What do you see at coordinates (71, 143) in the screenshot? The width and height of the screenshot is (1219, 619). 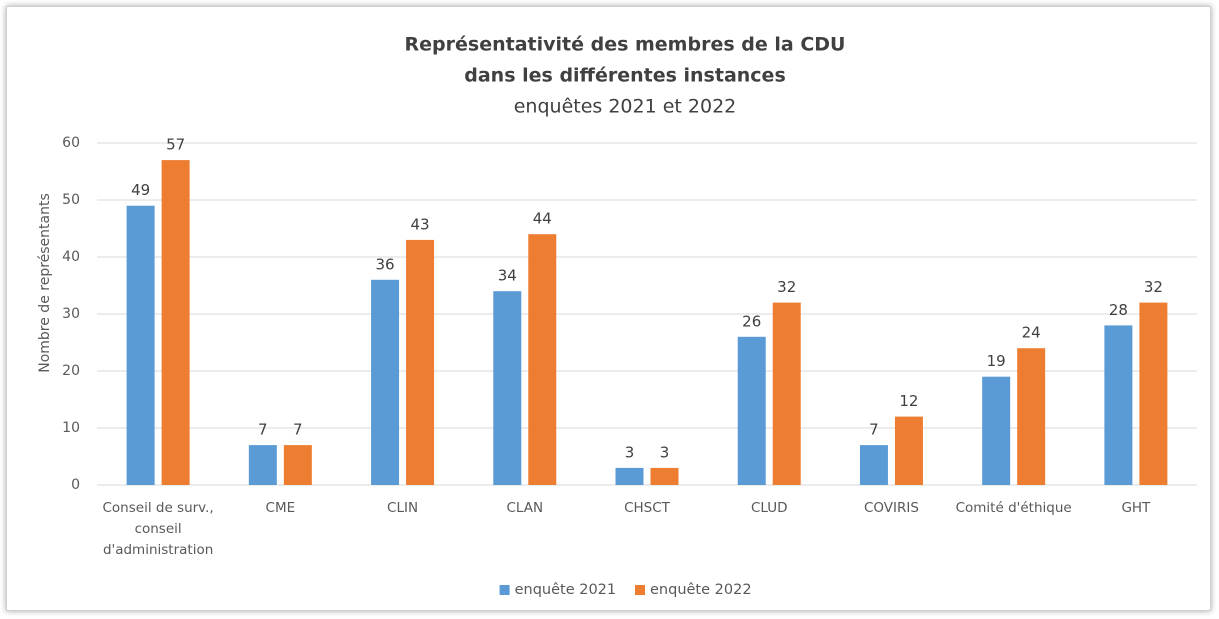 I see `y-tick-label: 60` at bounding box center [71, 143].